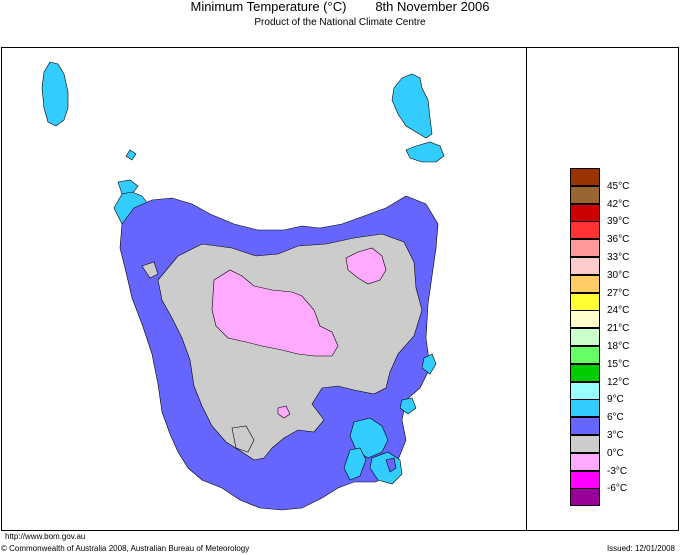  What do you see at coordinates (618, 329) in the screenshot?
I see `legend-label: 21°C` at bounding box center [618, 329].